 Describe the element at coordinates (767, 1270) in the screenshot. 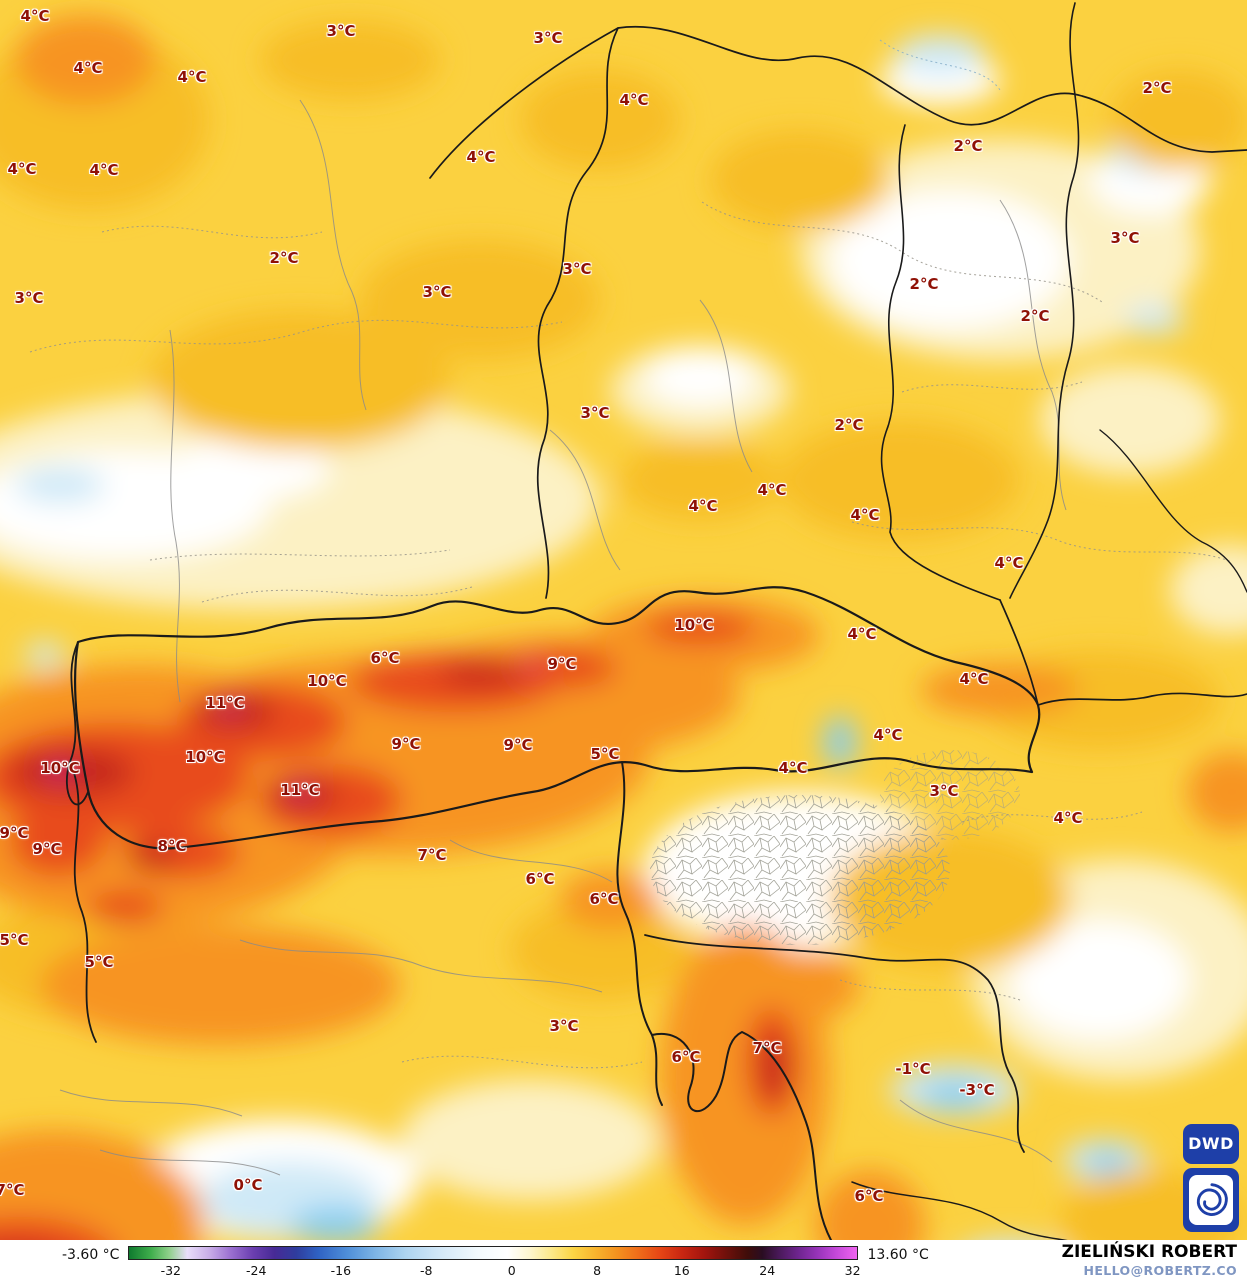

I see `legend-tick-label: 24` at that location.